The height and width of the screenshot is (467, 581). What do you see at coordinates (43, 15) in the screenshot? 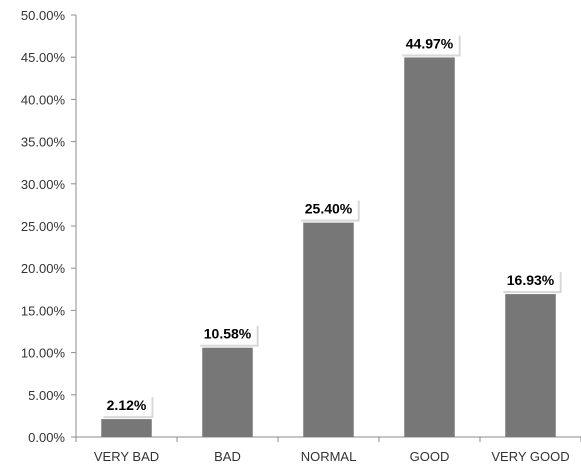
I see `y-tick-label: 50.00%` at bounding box center [43, 15].